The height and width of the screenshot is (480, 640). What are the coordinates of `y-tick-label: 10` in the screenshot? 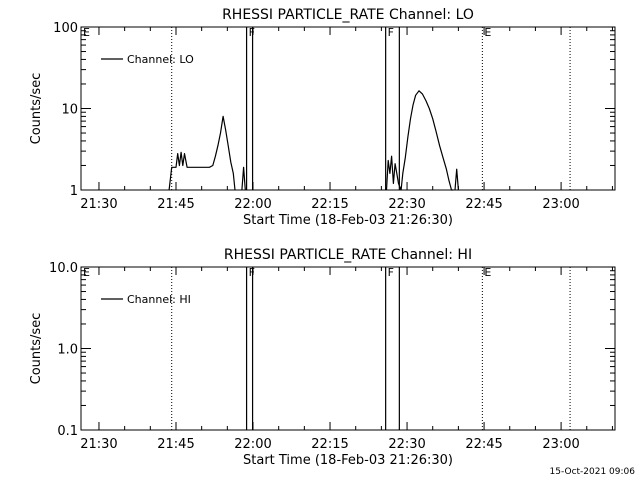 It's located at (69, 110).